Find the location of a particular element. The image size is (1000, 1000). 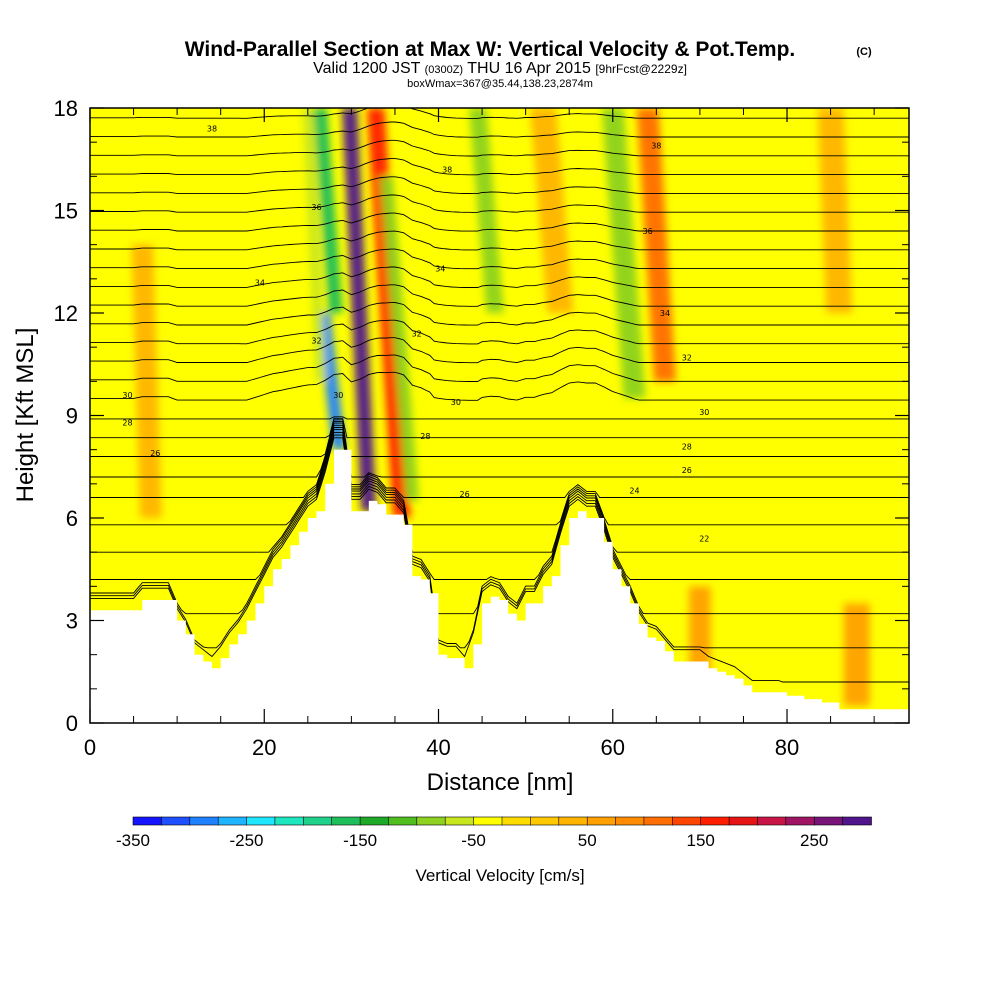

colorbar-tick-label: -50 is located at coordinates (473, 840).